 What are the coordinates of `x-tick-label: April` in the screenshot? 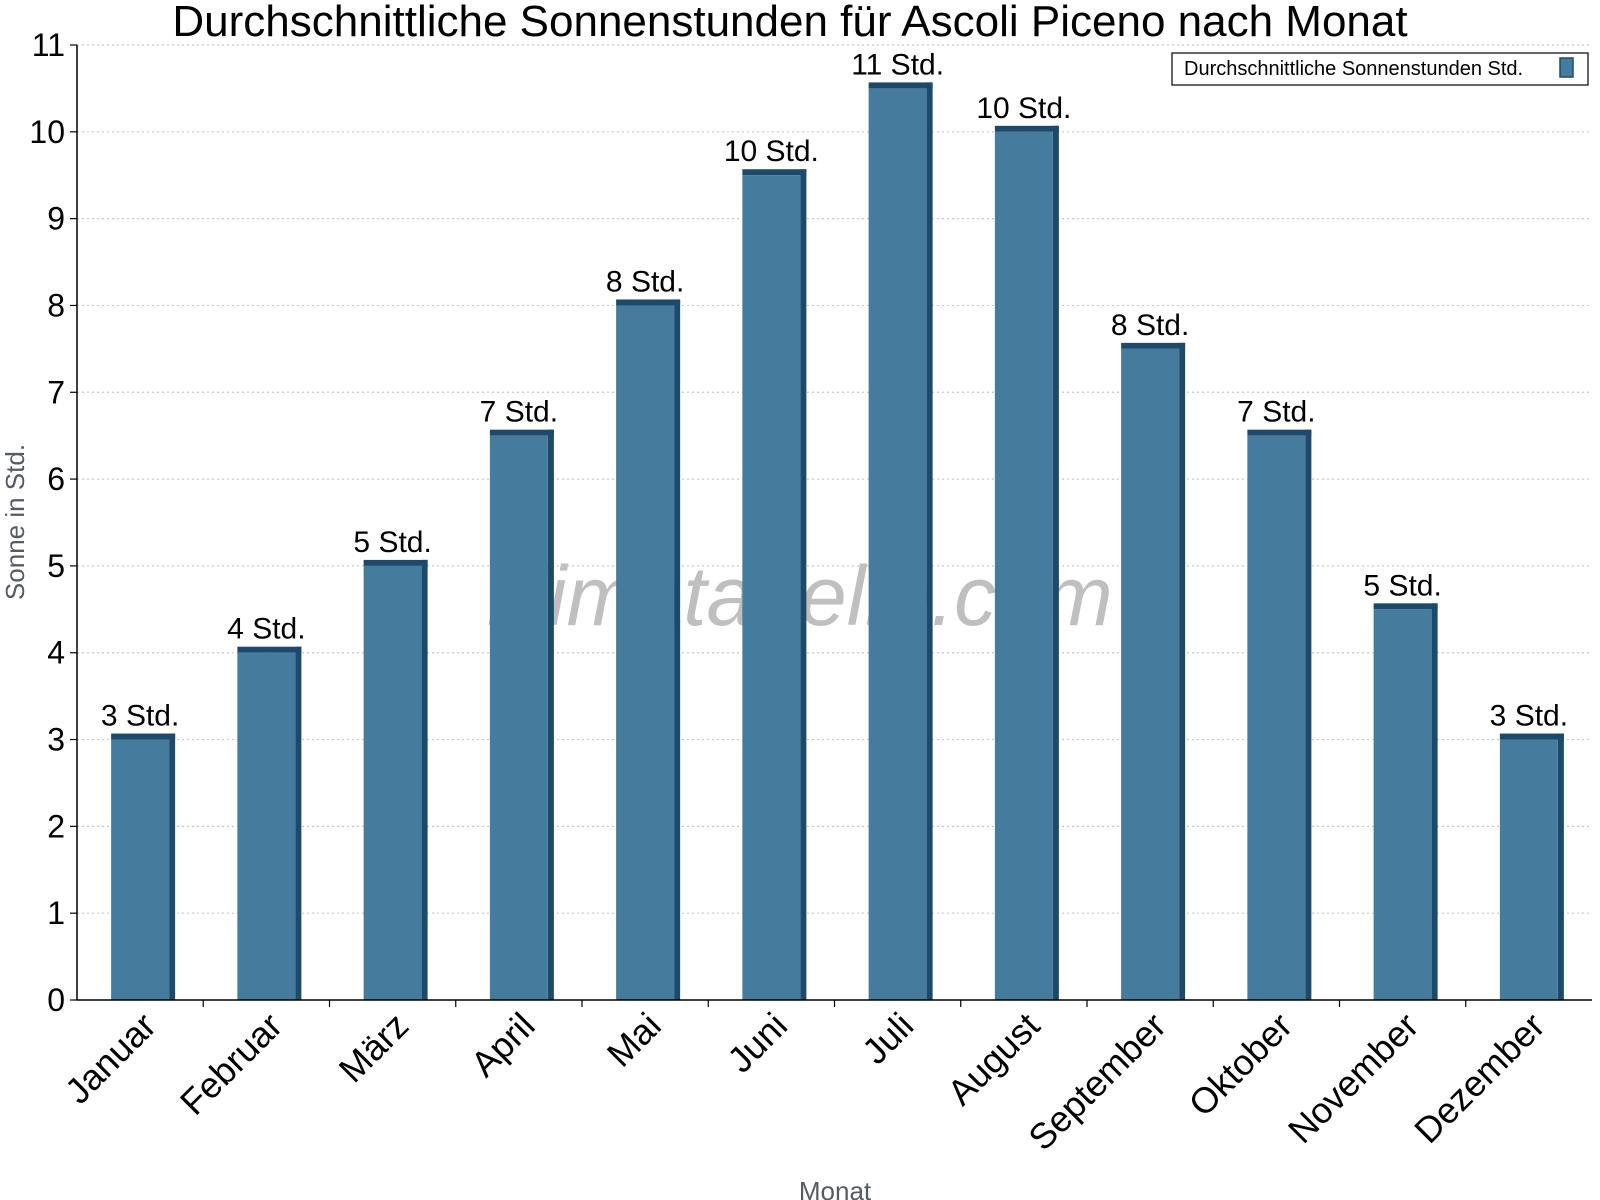 It's located at (503, 1045).